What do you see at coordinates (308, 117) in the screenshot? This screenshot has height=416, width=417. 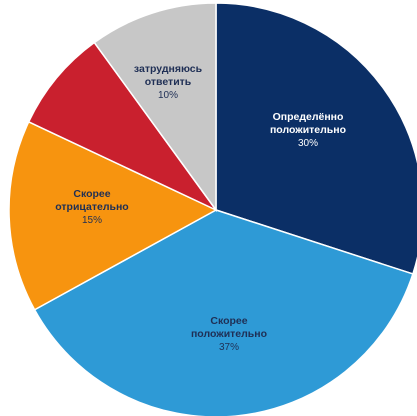 I see `slice-label-0-line-0: Определённо` at bounding box center [308, 117].